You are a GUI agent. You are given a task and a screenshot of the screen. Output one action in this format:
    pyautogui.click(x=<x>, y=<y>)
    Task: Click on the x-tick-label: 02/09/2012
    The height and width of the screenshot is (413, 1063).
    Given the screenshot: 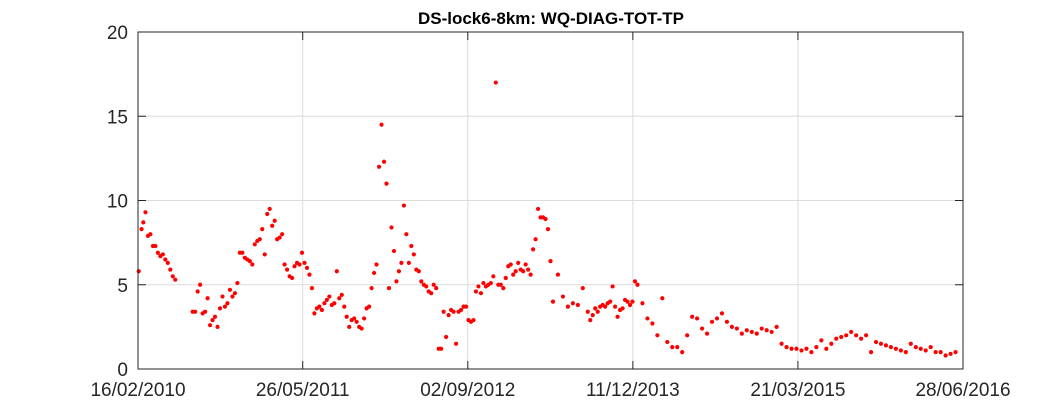 What is the action you would take?
    pyautogui.click(x=467, y=390)
    